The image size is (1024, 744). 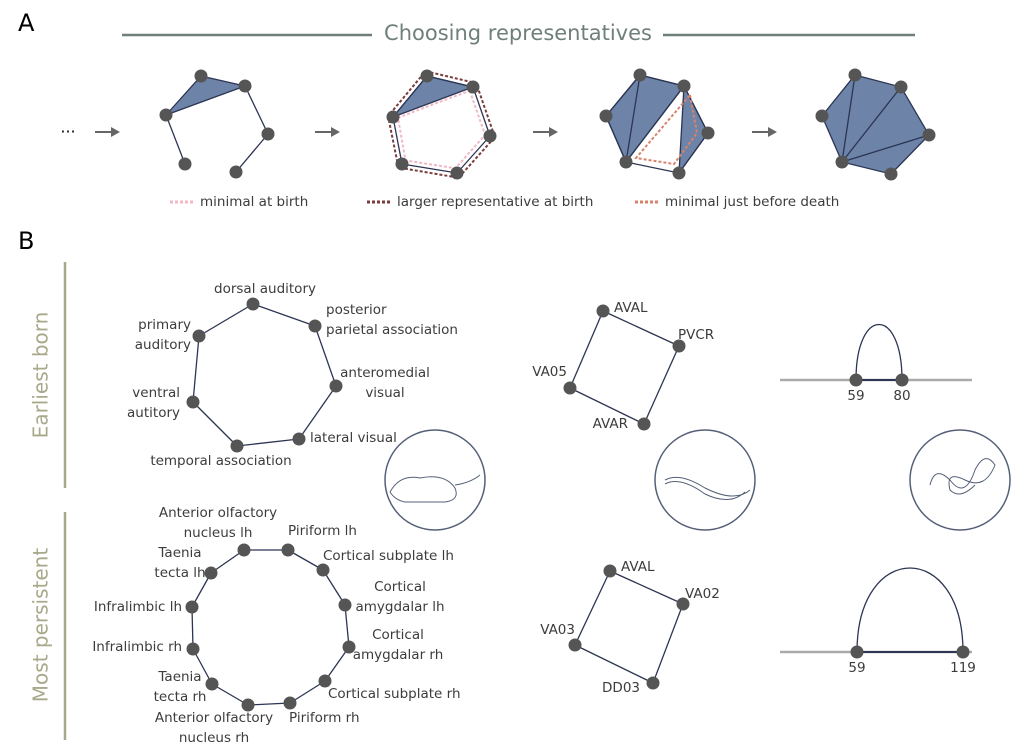 I want to click on organism-icon, so click(x=960, y=480).